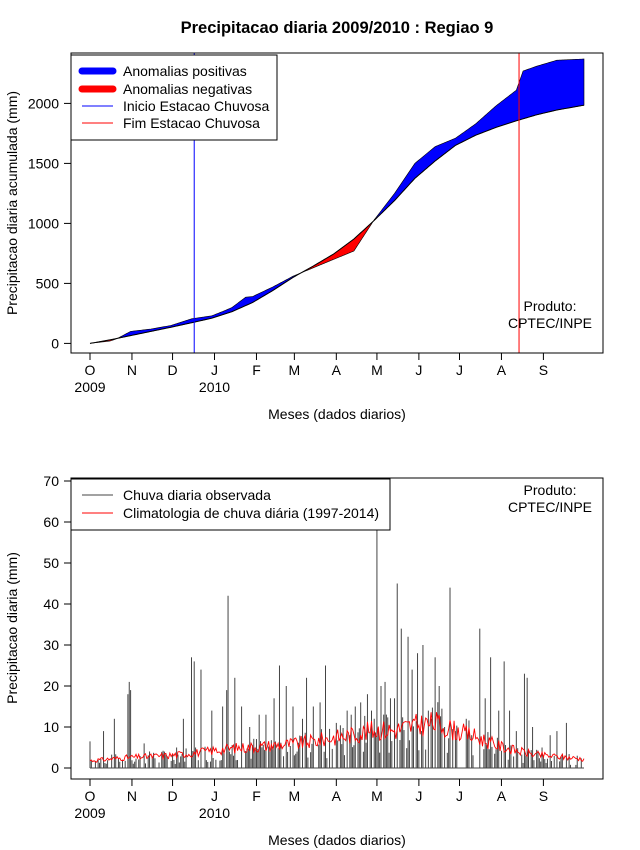 The width and height of the screenshot is (640, 850). I want to click on chart2-lines, so click(337, 737).